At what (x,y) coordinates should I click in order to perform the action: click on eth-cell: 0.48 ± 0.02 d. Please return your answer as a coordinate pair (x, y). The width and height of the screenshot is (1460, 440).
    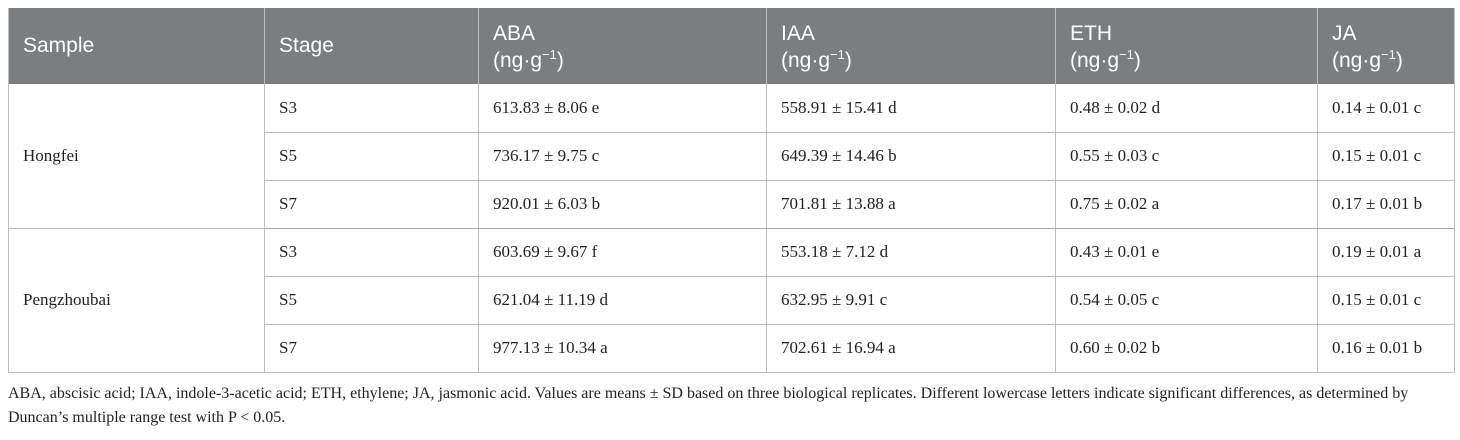
    Looking at the image, I should click on (1186, 108).